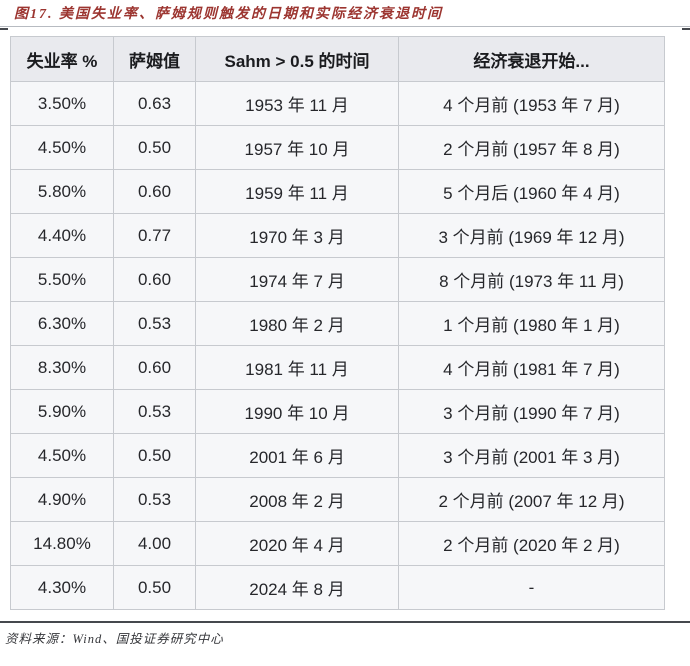  Describe the element at coordinates (531, 367) in the screenshot. I see `table-cell: 4 个月前 (1981 年 7 月)` at that location.